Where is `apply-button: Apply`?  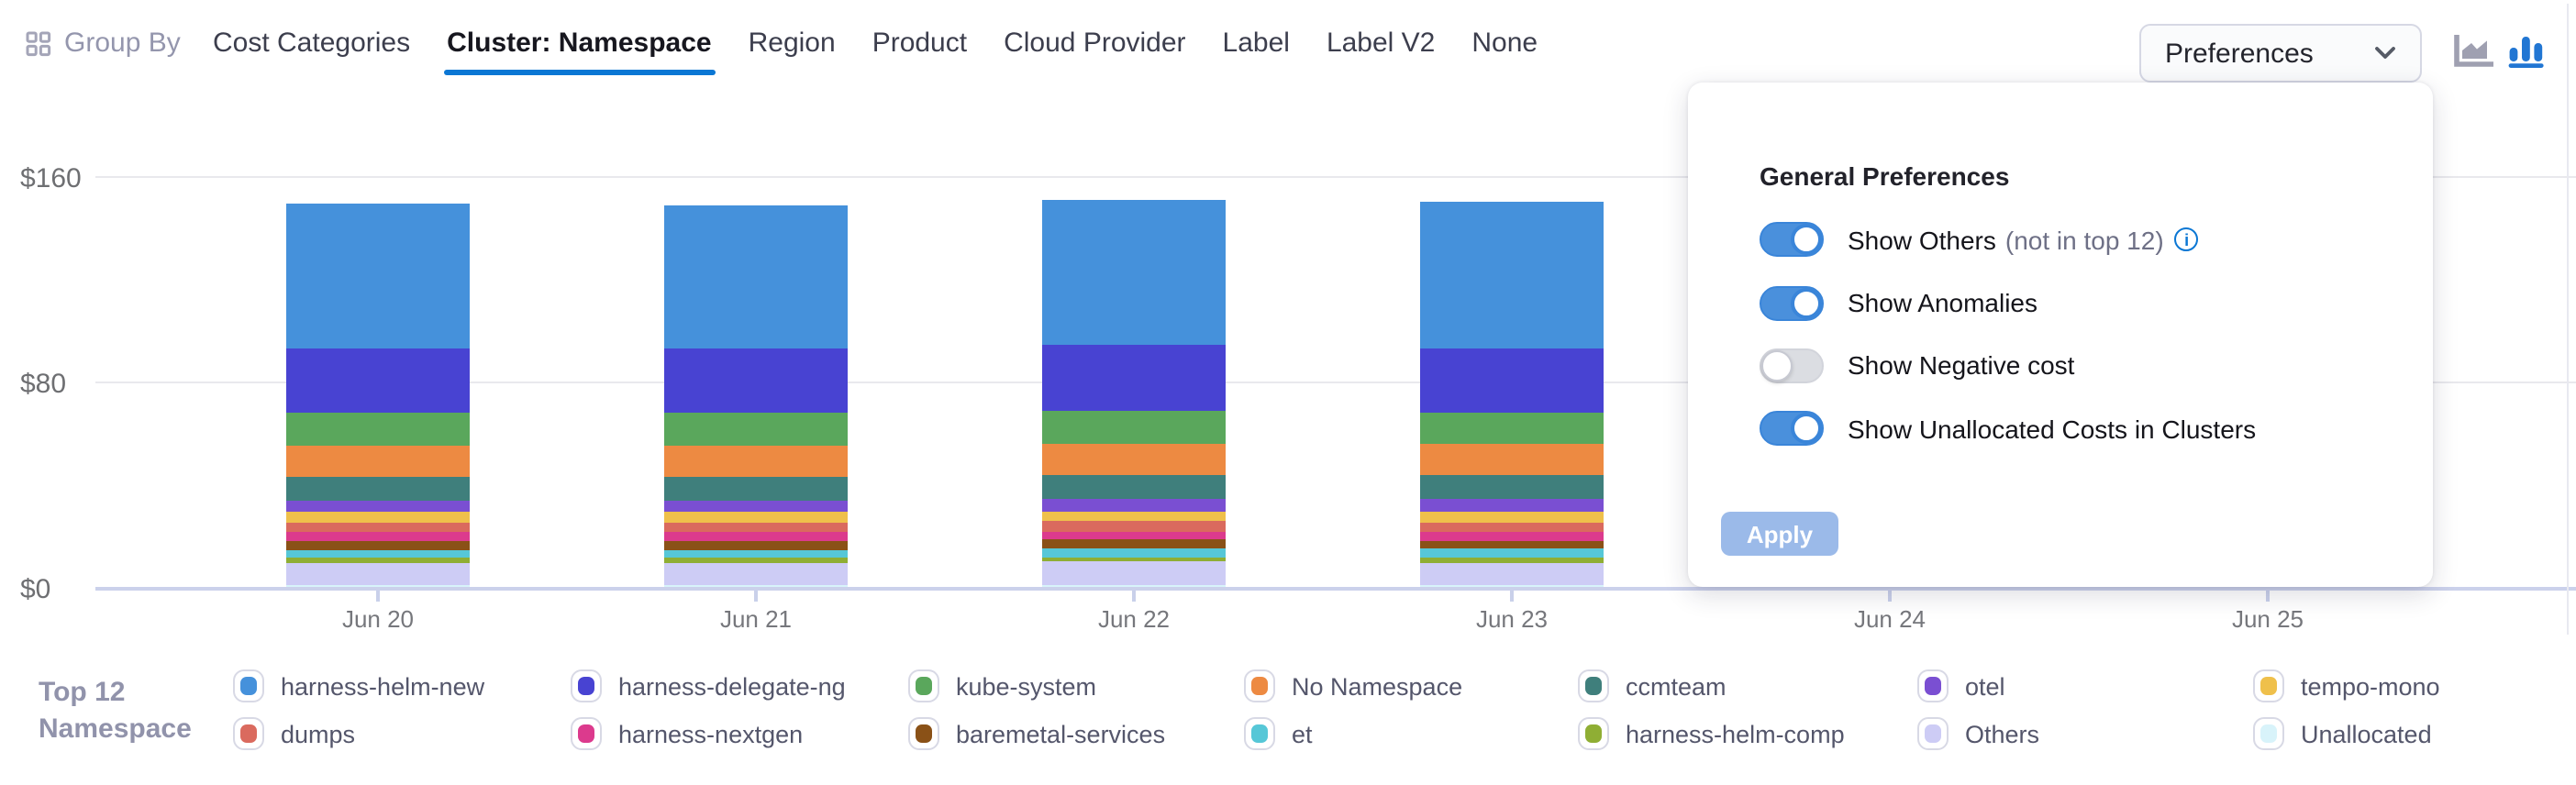 apply-button: Apply is located at coordinates (1779, 534).